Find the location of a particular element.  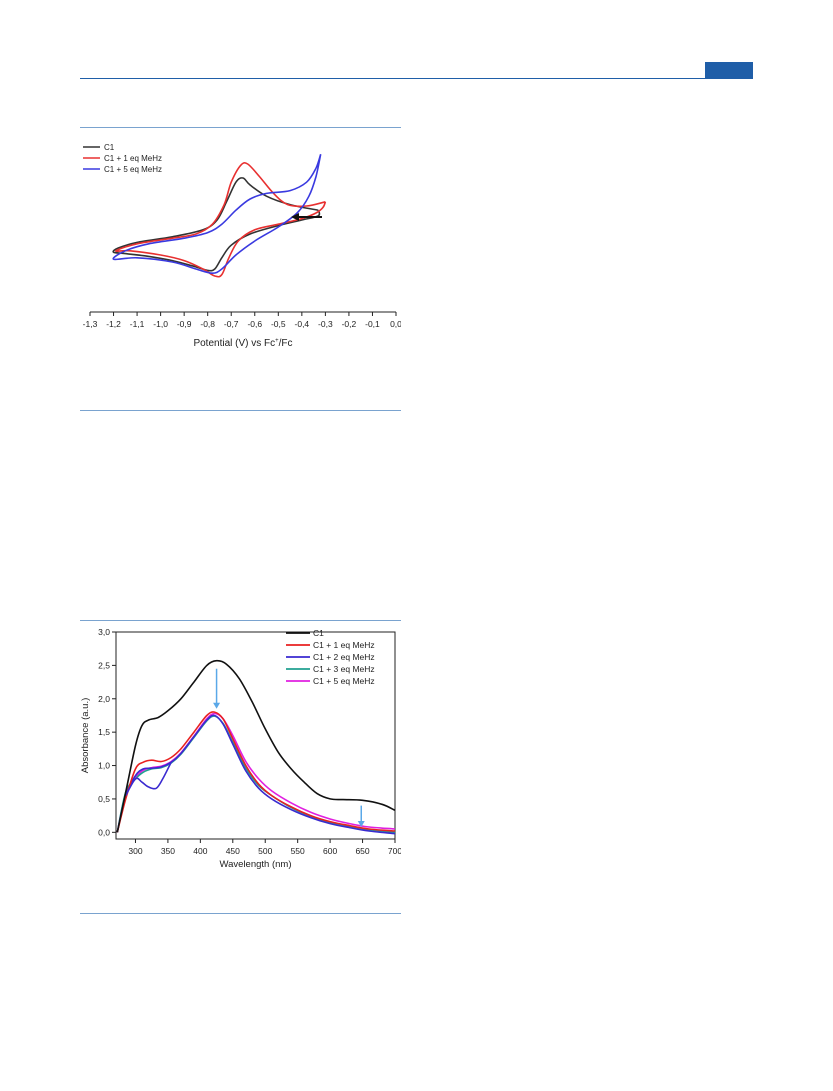

y-tick-label: 1,0 is located at coordinates (104, 766).